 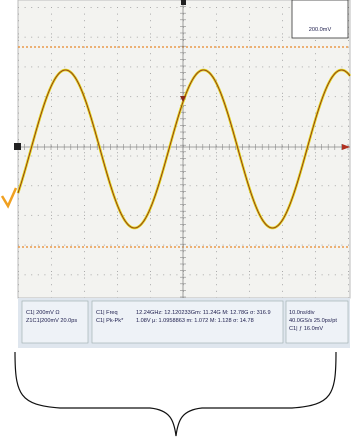 What do you see at coordinates (110, 321) in the screenshot?
I see `panel-line: C1| Pk-Pk*` at bounding box center [110, 321].